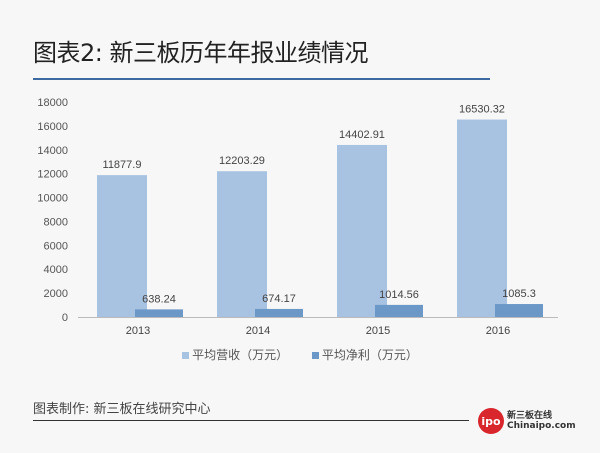  What do you see at coordinates (186, 355) in the screenshot?
I see `legend-swatch-revenue` at bounding box center [186, 355].